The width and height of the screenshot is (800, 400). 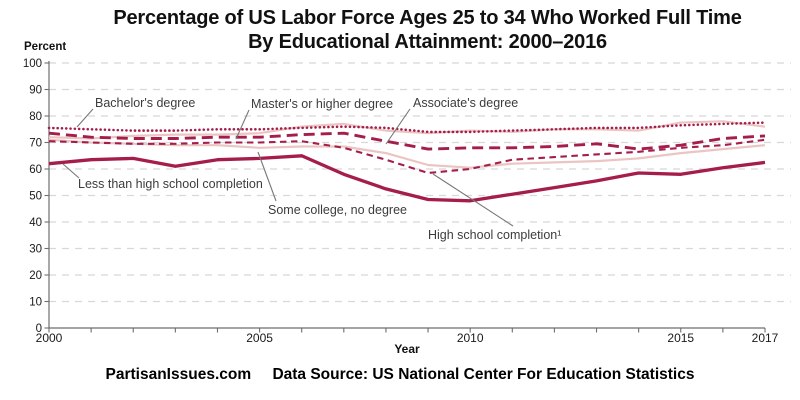 What do you see at coordinates (39, 329) in the screenshot?
I see `y-tick-label: 0` at bounding box center [39, 329].